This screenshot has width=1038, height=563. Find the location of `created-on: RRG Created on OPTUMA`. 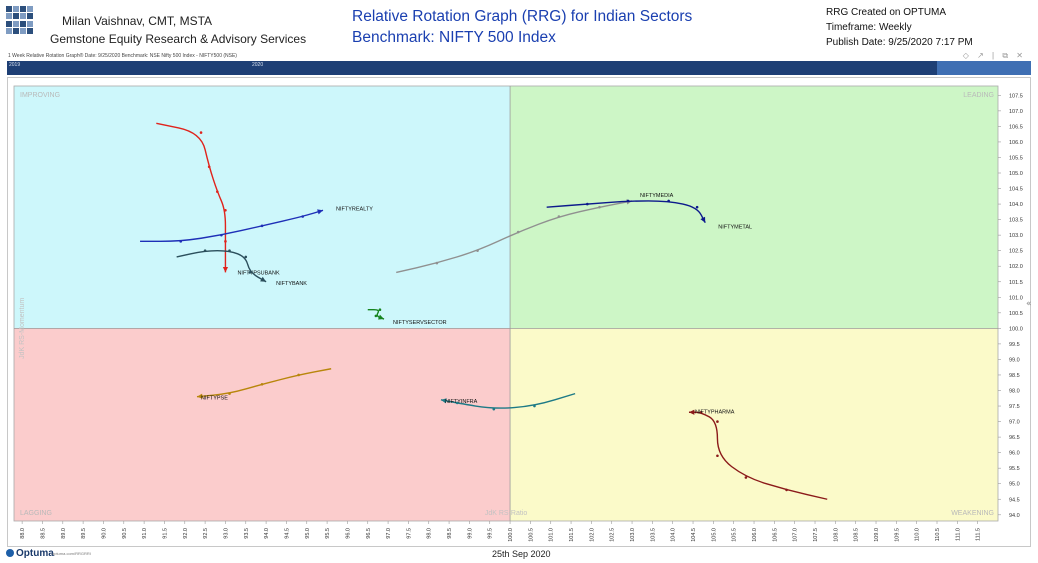

created-on: RRG Created on OPTUMA is located at coordinates (886, 12).